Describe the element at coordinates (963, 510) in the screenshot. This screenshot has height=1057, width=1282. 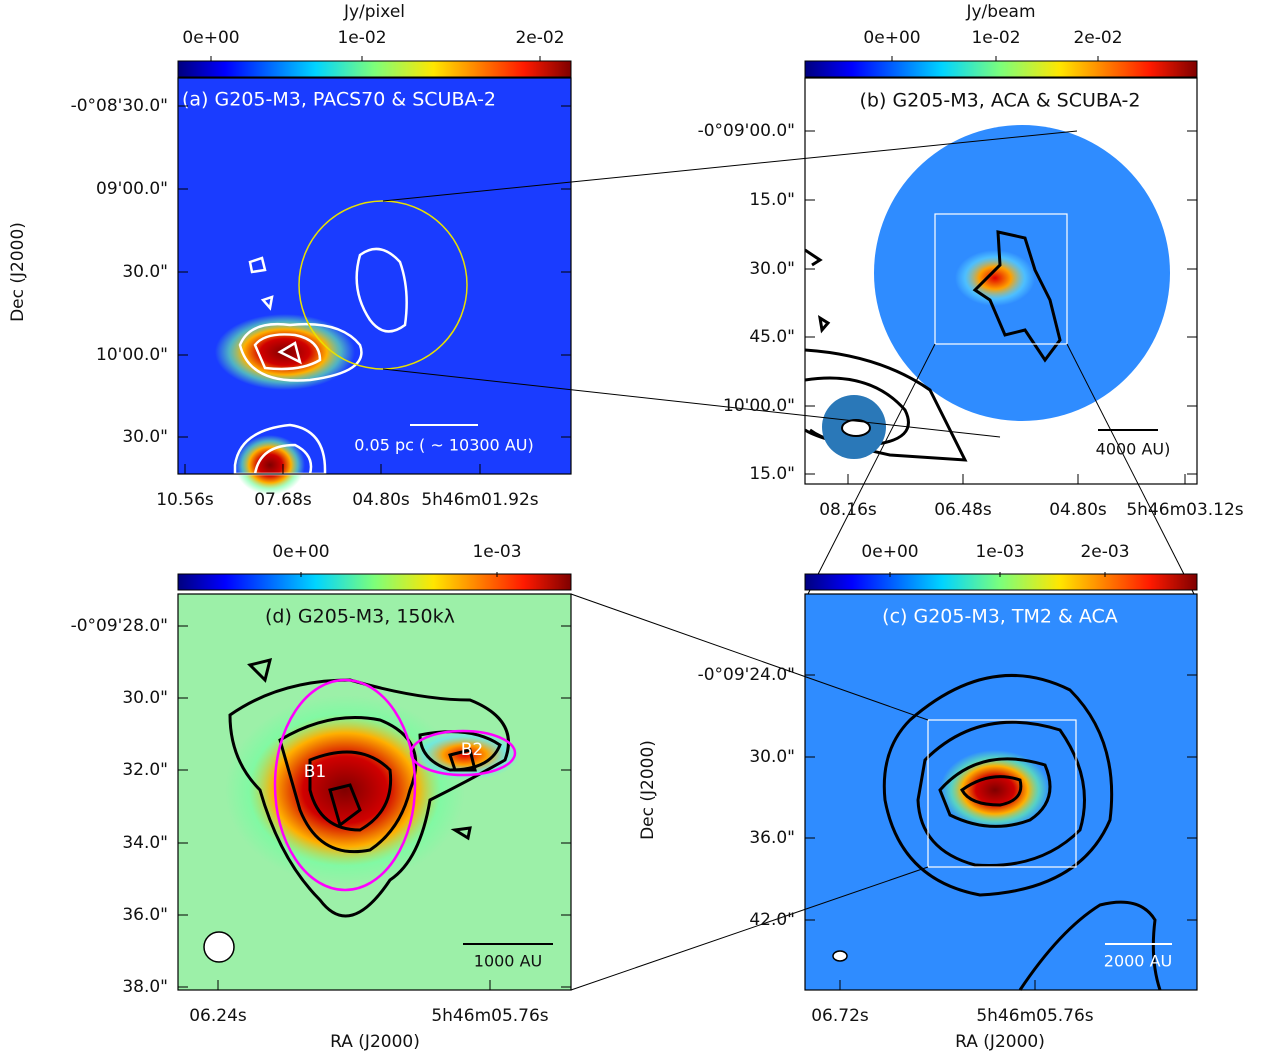
I see `x-tick-label: 06.48s` at that location.